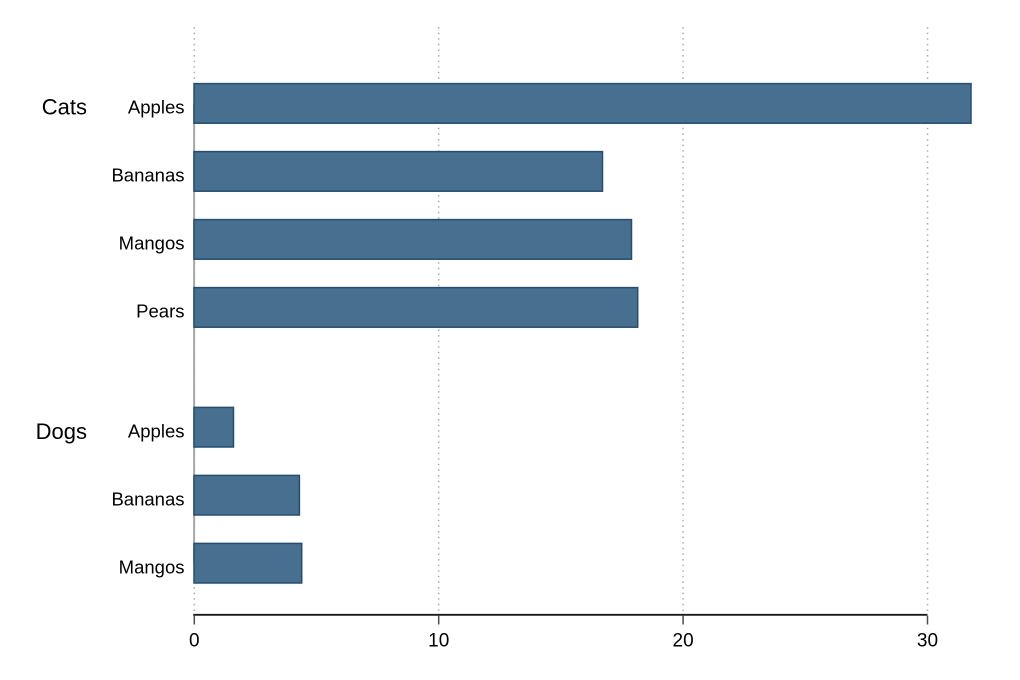  Describe the element at coordinates (438, 640) in the screenshot. I see `svg-text: 10` at that location.